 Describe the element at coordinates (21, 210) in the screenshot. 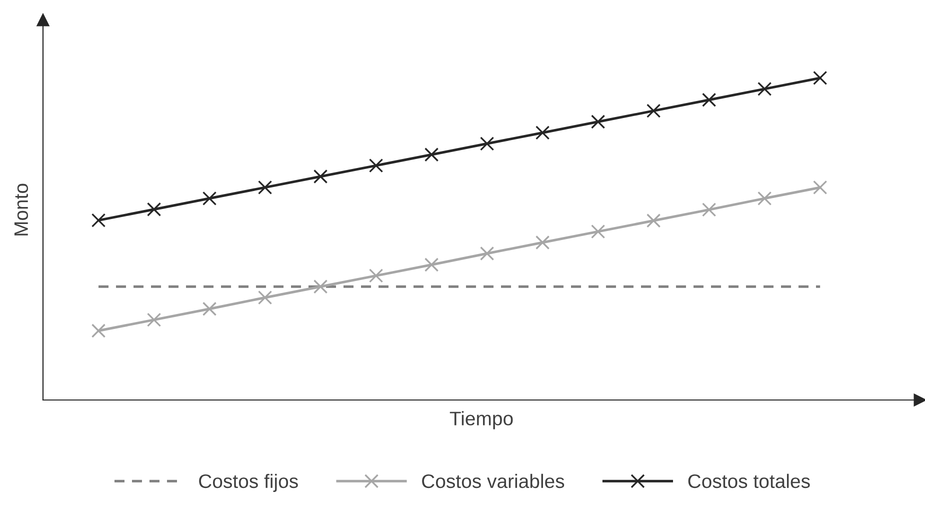

I see `y-axis-title: Monto` at that location.